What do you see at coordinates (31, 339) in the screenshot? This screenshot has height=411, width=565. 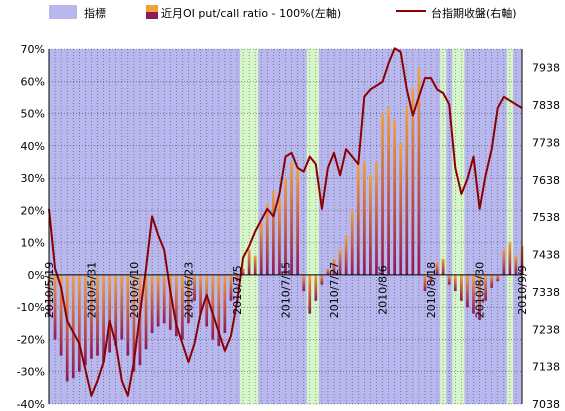 I see `y-tick-label-left: -20%` at bounding box center [31, 339].